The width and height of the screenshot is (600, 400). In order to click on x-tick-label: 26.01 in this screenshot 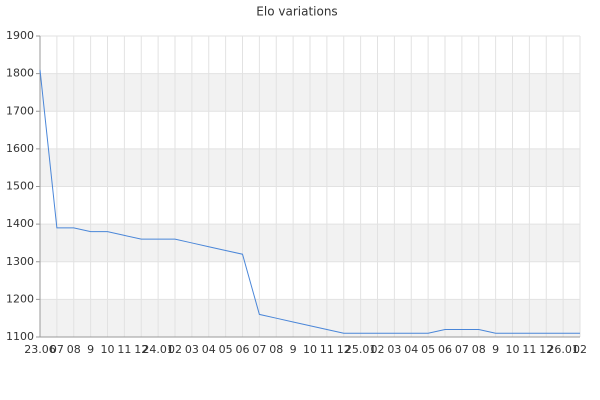, I will do `click(563, 349)`.